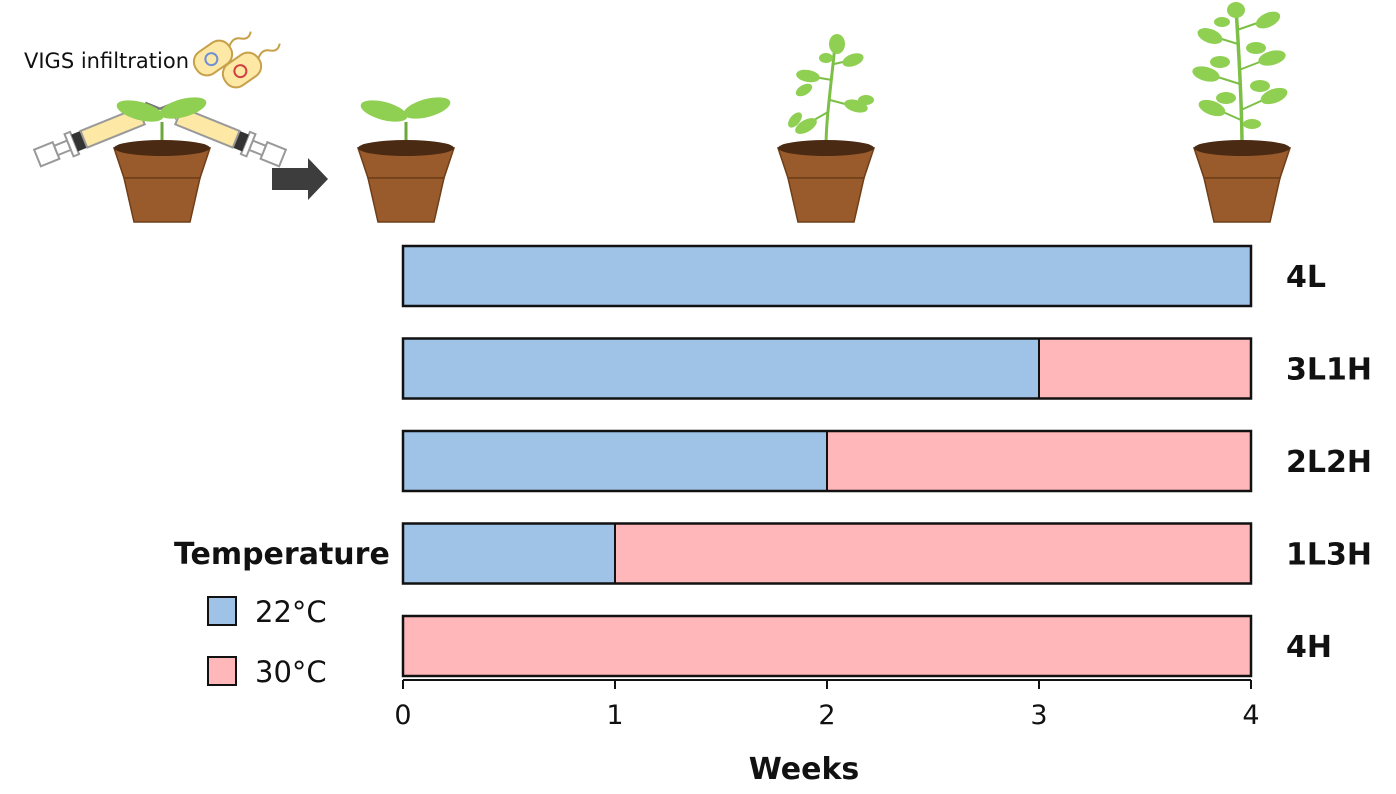 This screenshot has width=1396, height=794. What do you see at coordinates (1329, 462) in the screenshot?
I see `condition-label-2l2h: 2L2H` at bounding box center [1329, 462].